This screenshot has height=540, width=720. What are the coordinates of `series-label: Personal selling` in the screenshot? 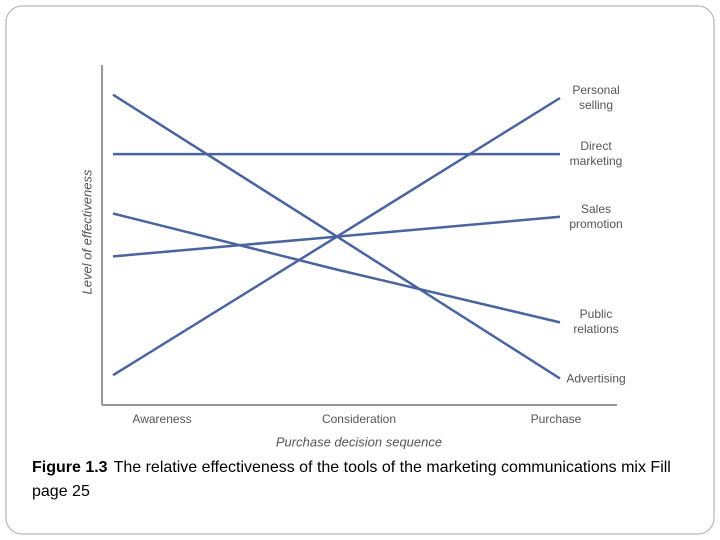 It's located at (596, 97).